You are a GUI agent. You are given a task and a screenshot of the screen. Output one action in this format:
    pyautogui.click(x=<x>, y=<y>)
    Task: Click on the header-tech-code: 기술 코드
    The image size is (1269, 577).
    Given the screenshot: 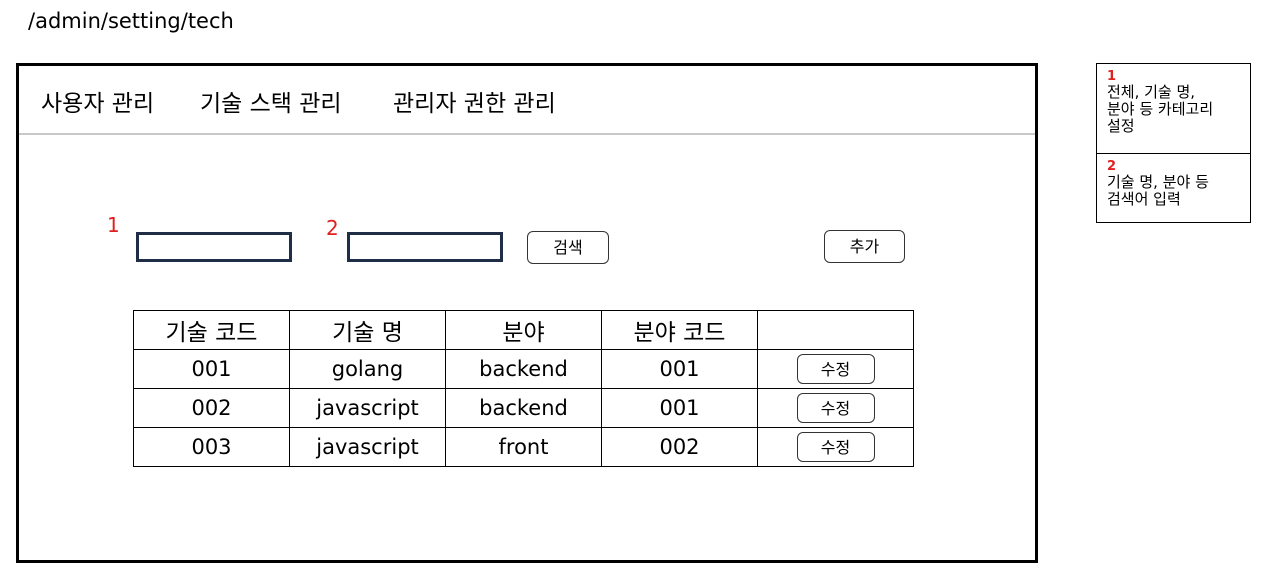 What is the action you would take?
    pyautogui.click(x=211, y=330)
    